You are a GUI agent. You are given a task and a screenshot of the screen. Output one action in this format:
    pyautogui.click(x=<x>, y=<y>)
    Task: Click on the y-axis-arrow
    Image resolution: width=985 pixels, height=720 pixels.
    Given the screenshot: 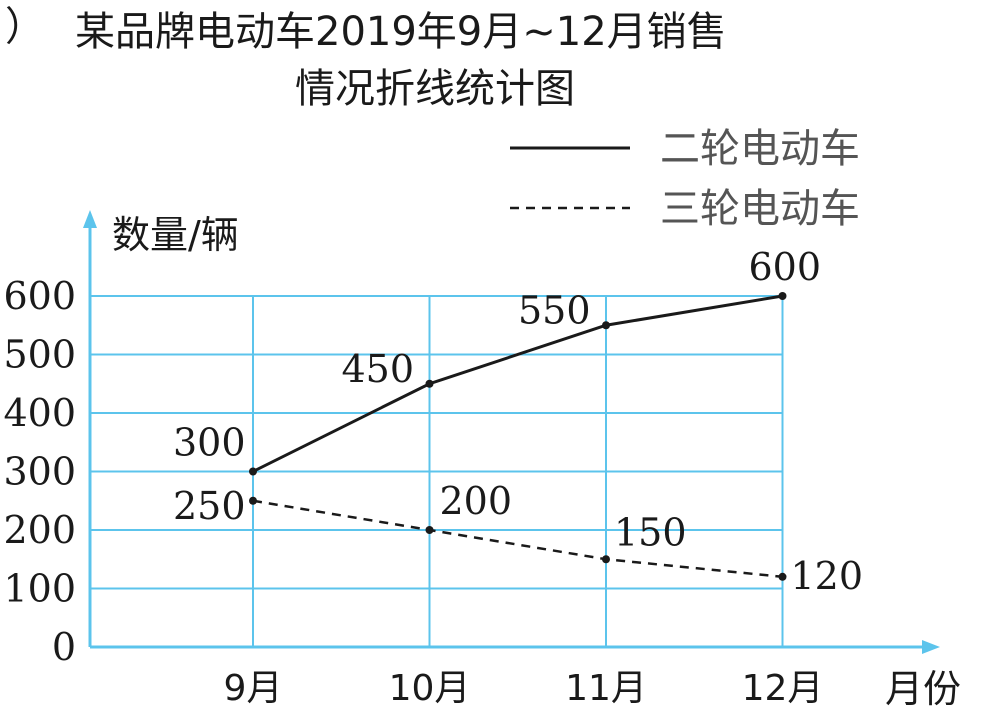 What is the action you would take?
    pyautogui.click(x=90, y=219)
    